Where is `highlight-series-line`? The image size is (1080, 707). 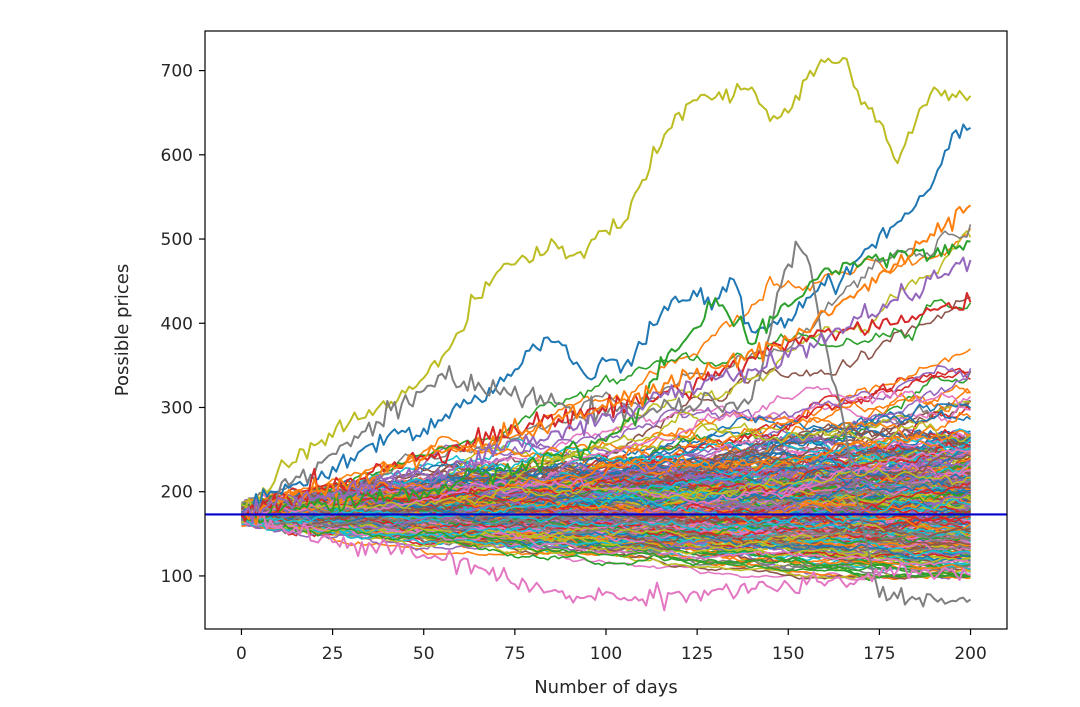
highlight-series-line is located at coordinates (605, 560).